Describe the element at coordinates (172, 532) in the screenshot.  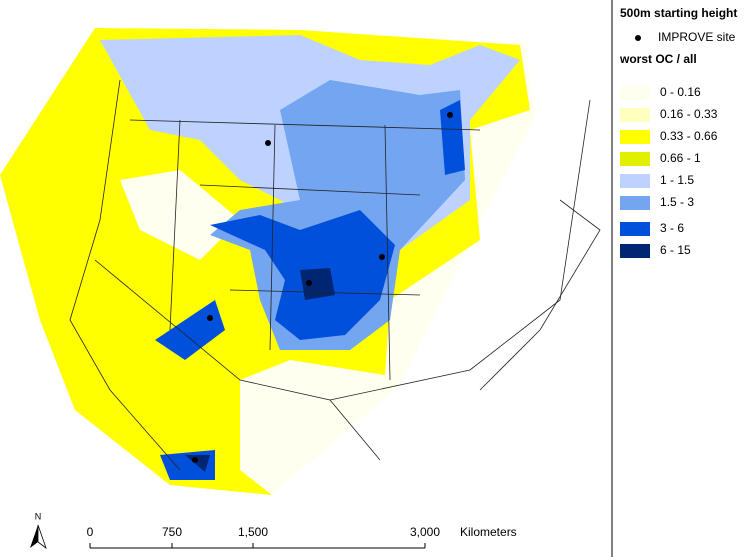
I see `scale-label: 750` at that location.